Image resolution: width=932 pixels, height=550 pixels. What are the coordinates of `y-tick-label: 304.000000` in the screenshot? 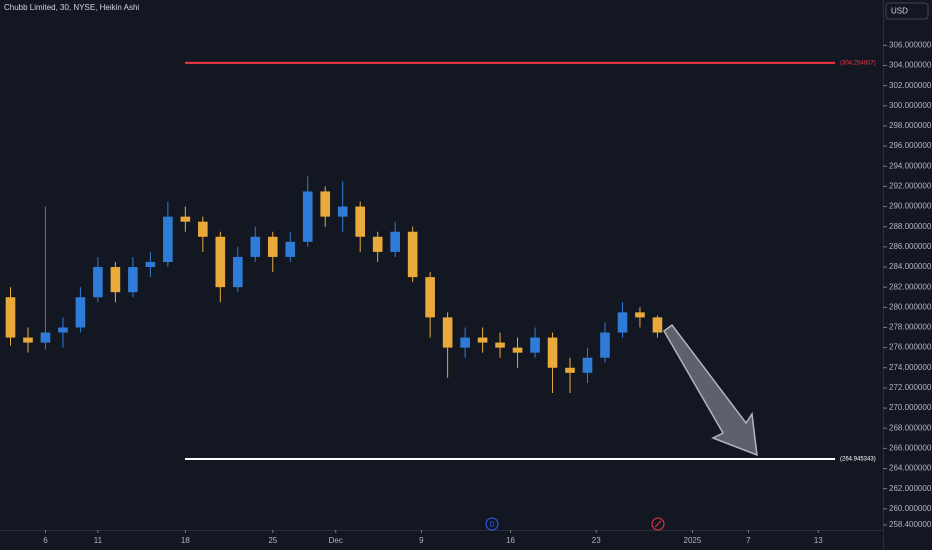 It's located at (910, 65).